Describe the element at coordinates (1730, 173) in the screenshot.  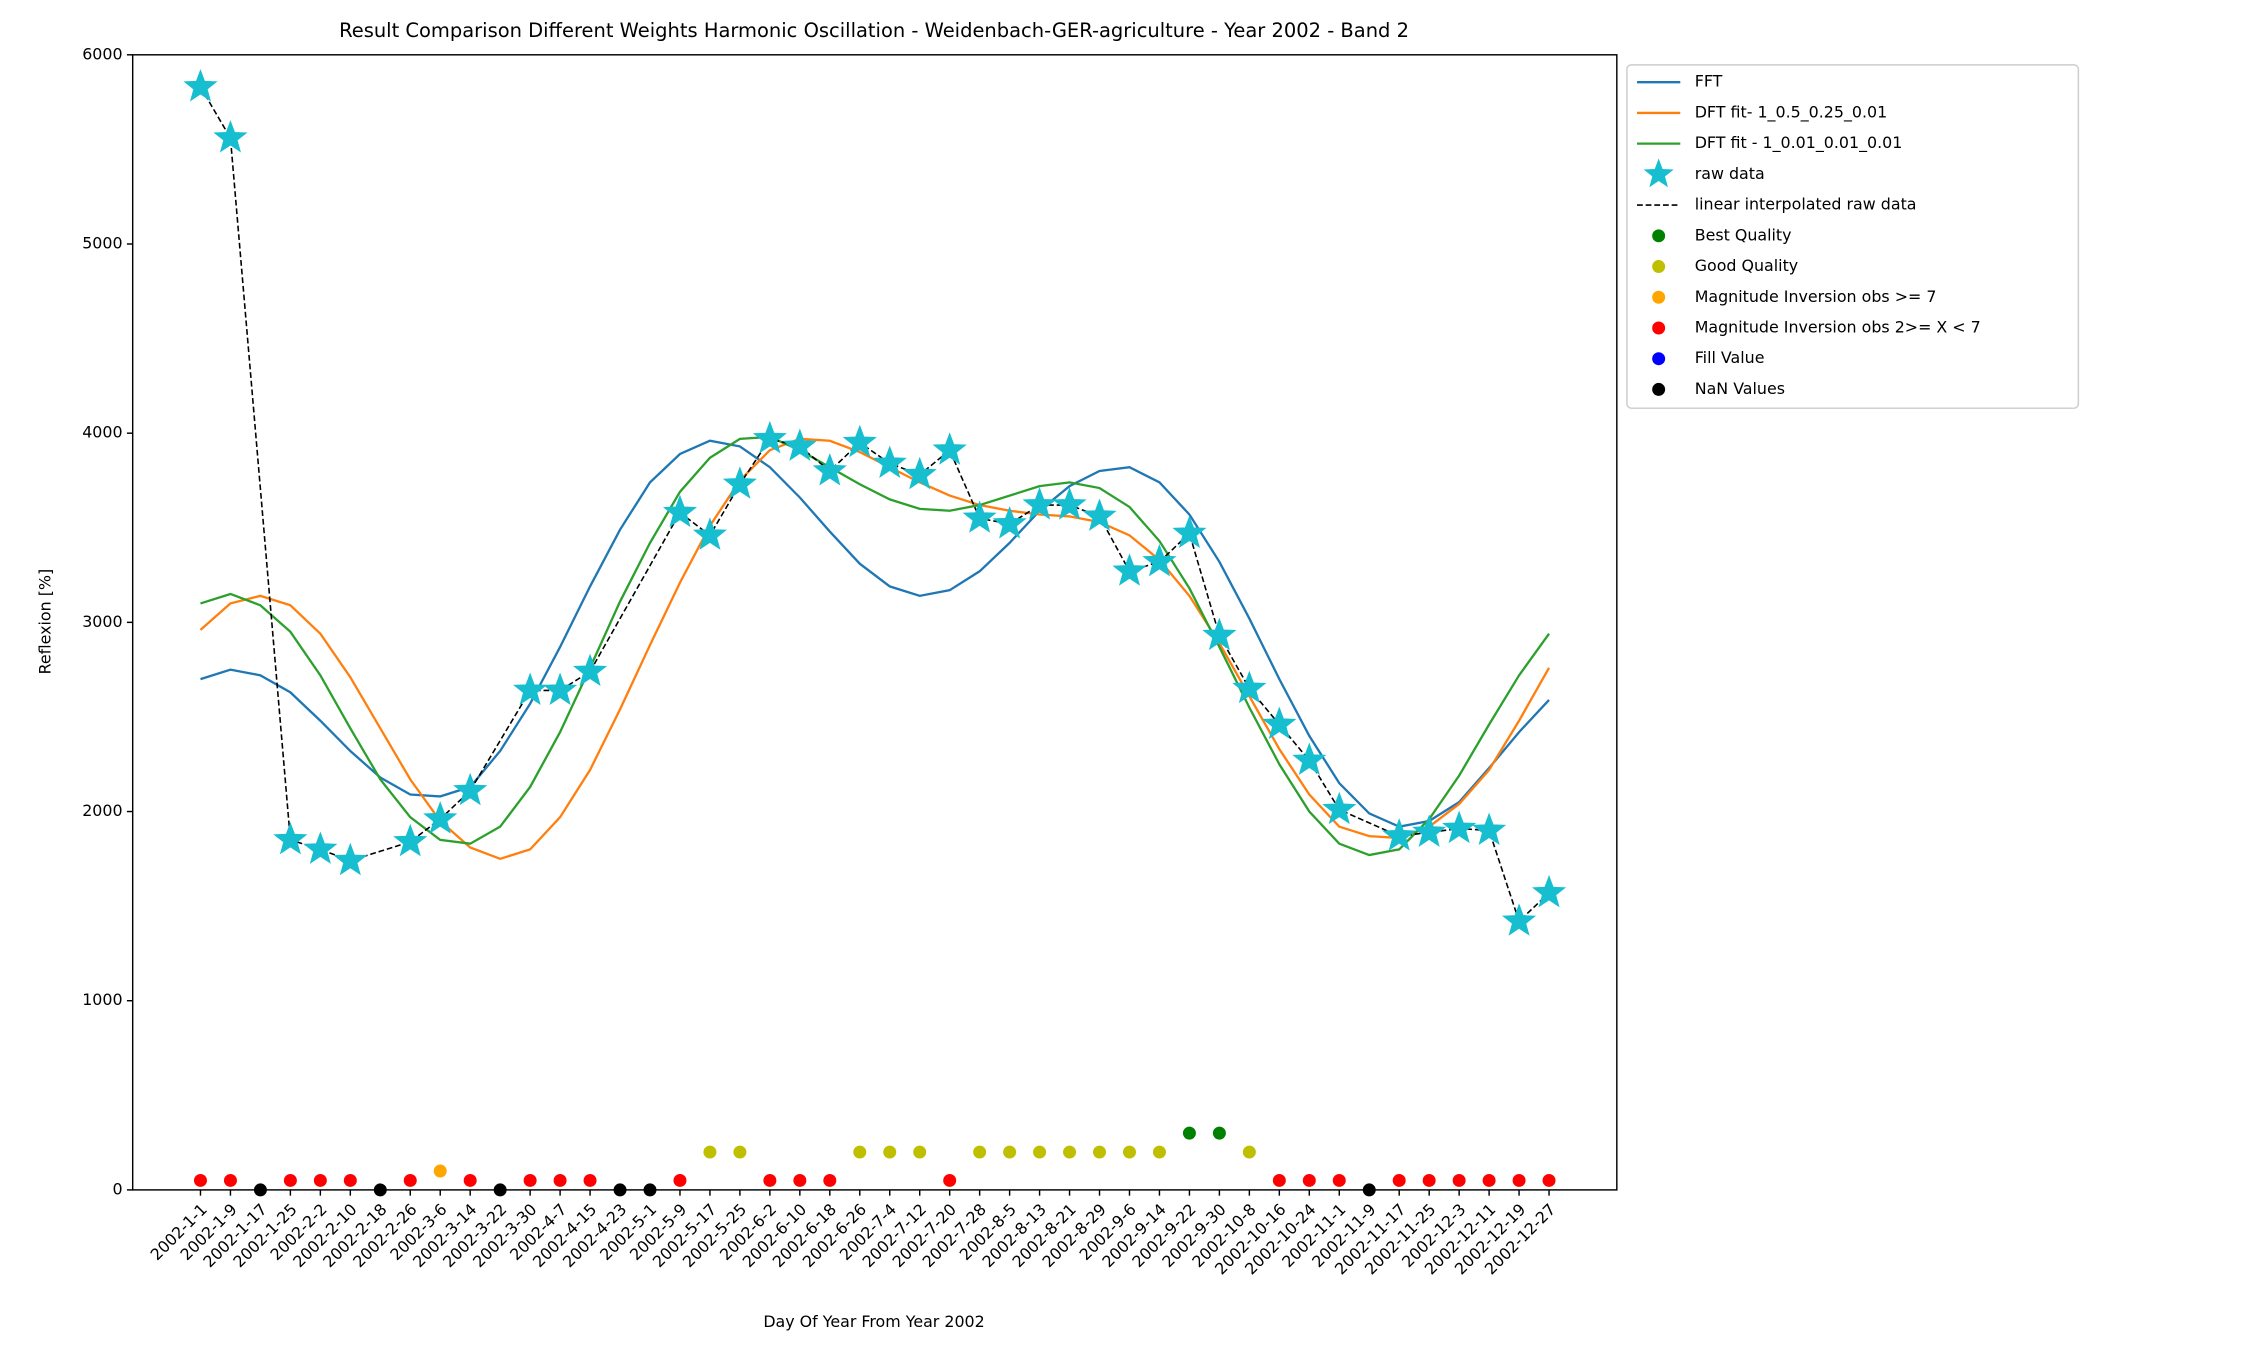
I see `legend-label: raw data` at that location.